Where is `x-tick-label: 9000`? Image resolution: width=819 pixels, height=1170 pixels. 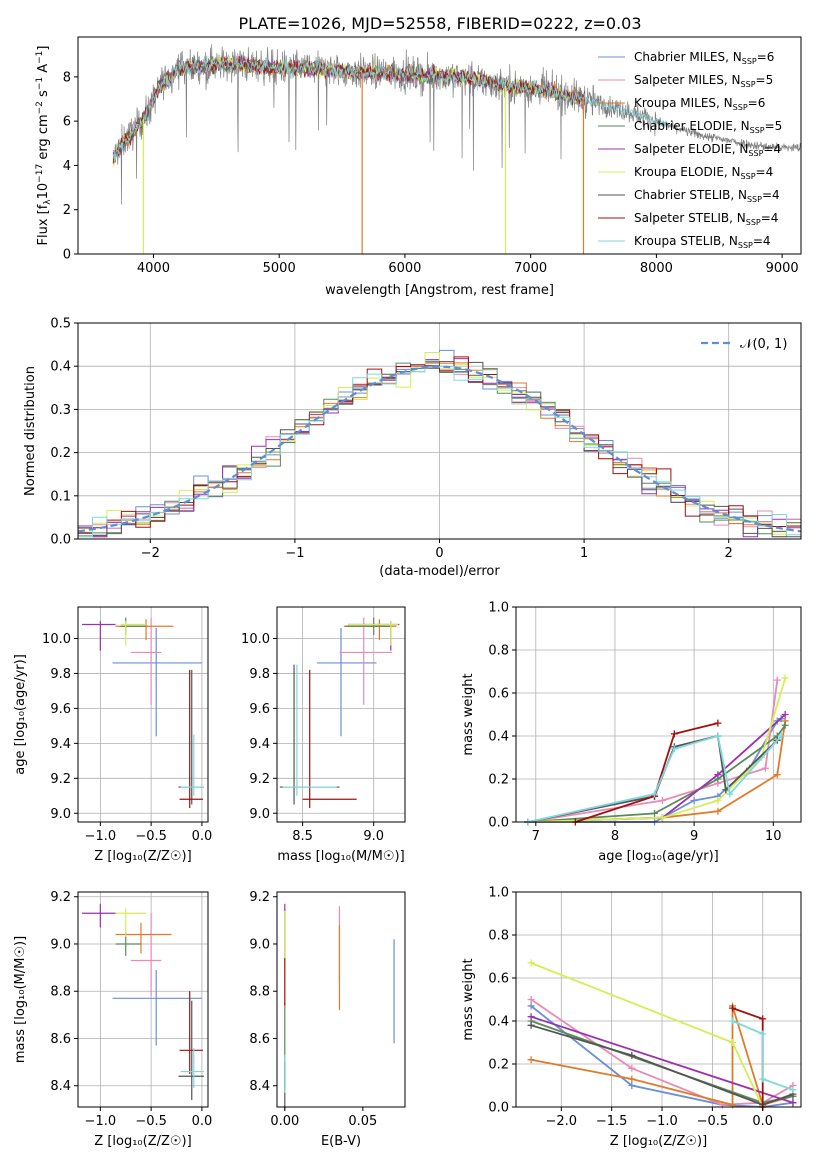 x-tick-label: 9000 is located at coordinates (782, 268).